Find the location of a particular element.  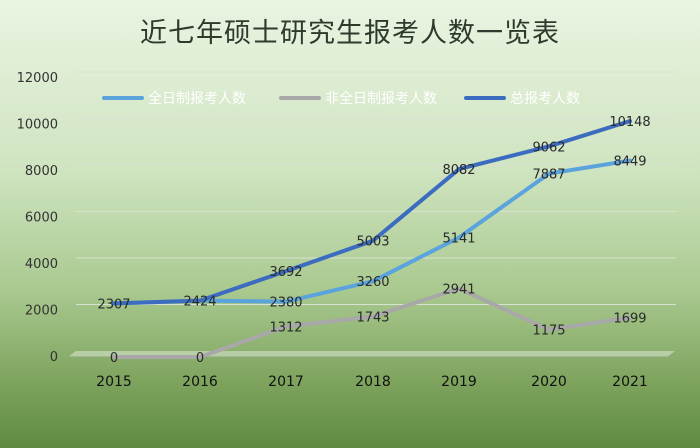

legend-item-2: 非全日制报考人数 is located at coordinates (358, 98).